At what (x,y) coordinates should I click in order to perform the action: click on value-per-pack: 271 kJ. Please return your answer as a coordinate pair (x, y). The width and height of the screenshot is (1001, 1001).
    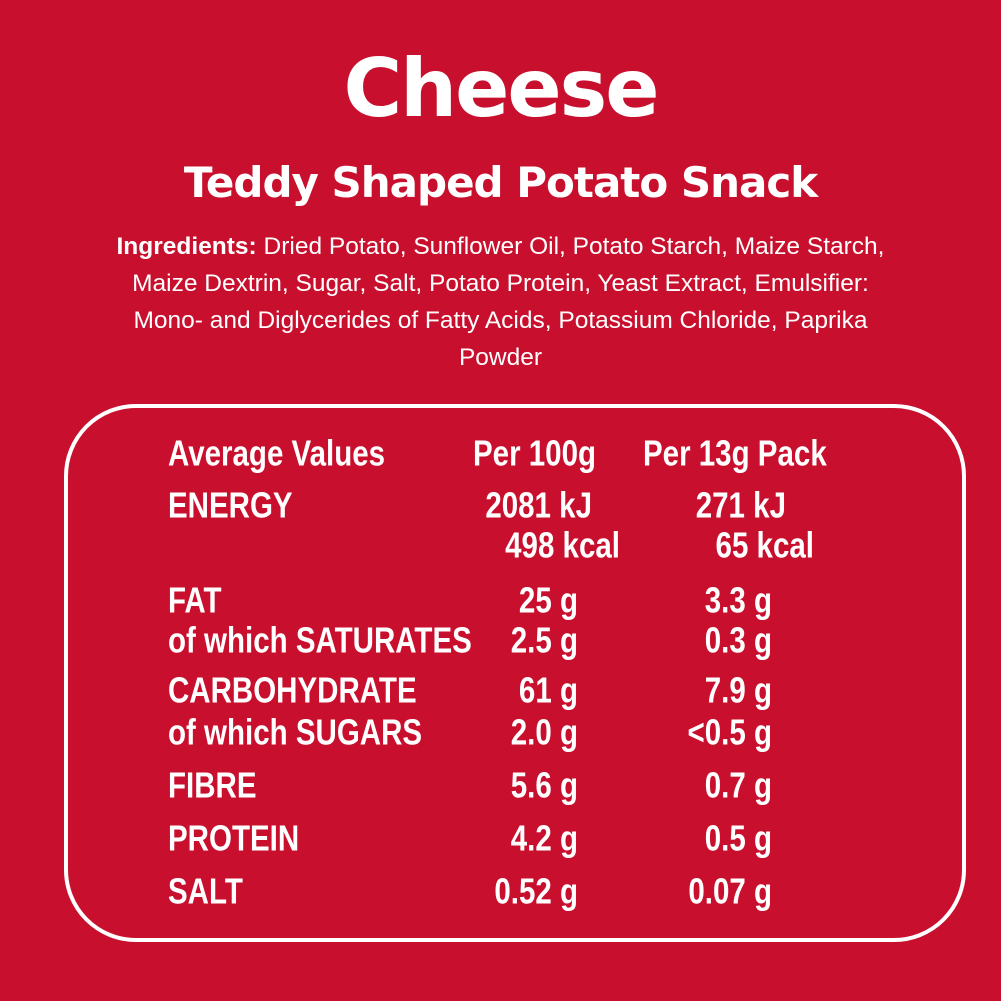
    Looking at the image, I should click on (741, 505).